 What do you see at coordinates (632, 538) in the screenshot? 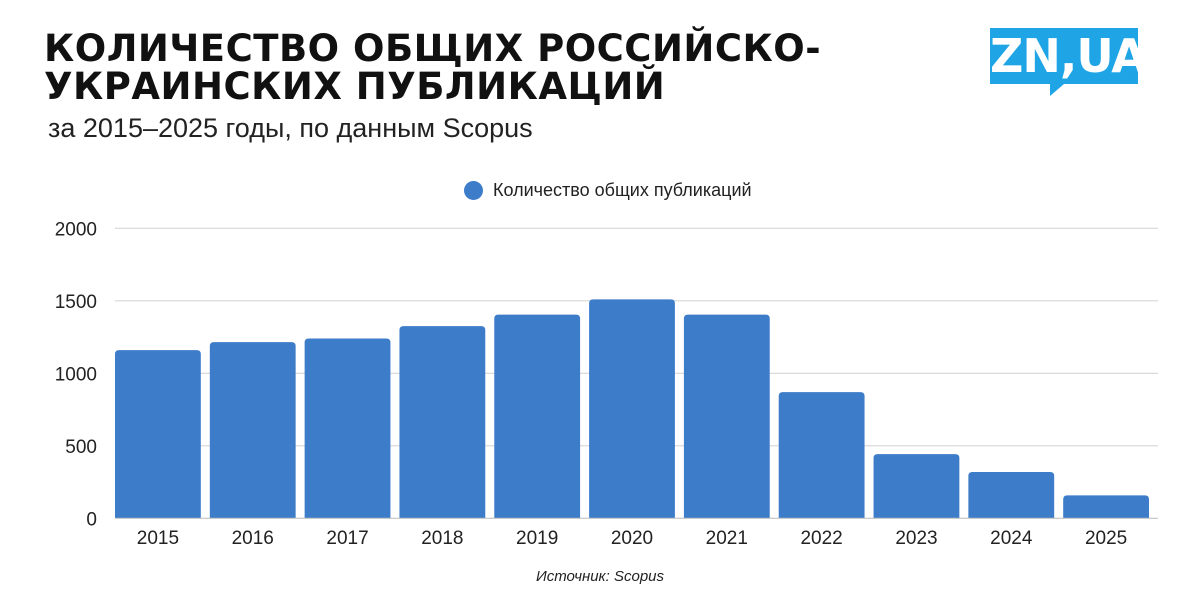
I see `x-tick-label: 2020` at bounding box center [632, 538].